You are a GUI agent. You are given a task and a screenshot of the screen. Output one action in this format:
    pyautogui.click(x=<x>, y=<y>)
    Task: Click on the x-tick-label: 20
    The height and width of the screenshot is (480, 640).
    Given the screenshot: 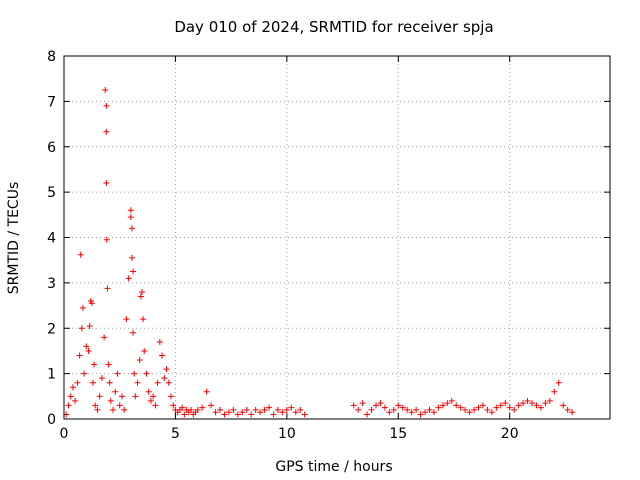 What is the action you would take?
    pyautogui.click(x=510, y=434)
    